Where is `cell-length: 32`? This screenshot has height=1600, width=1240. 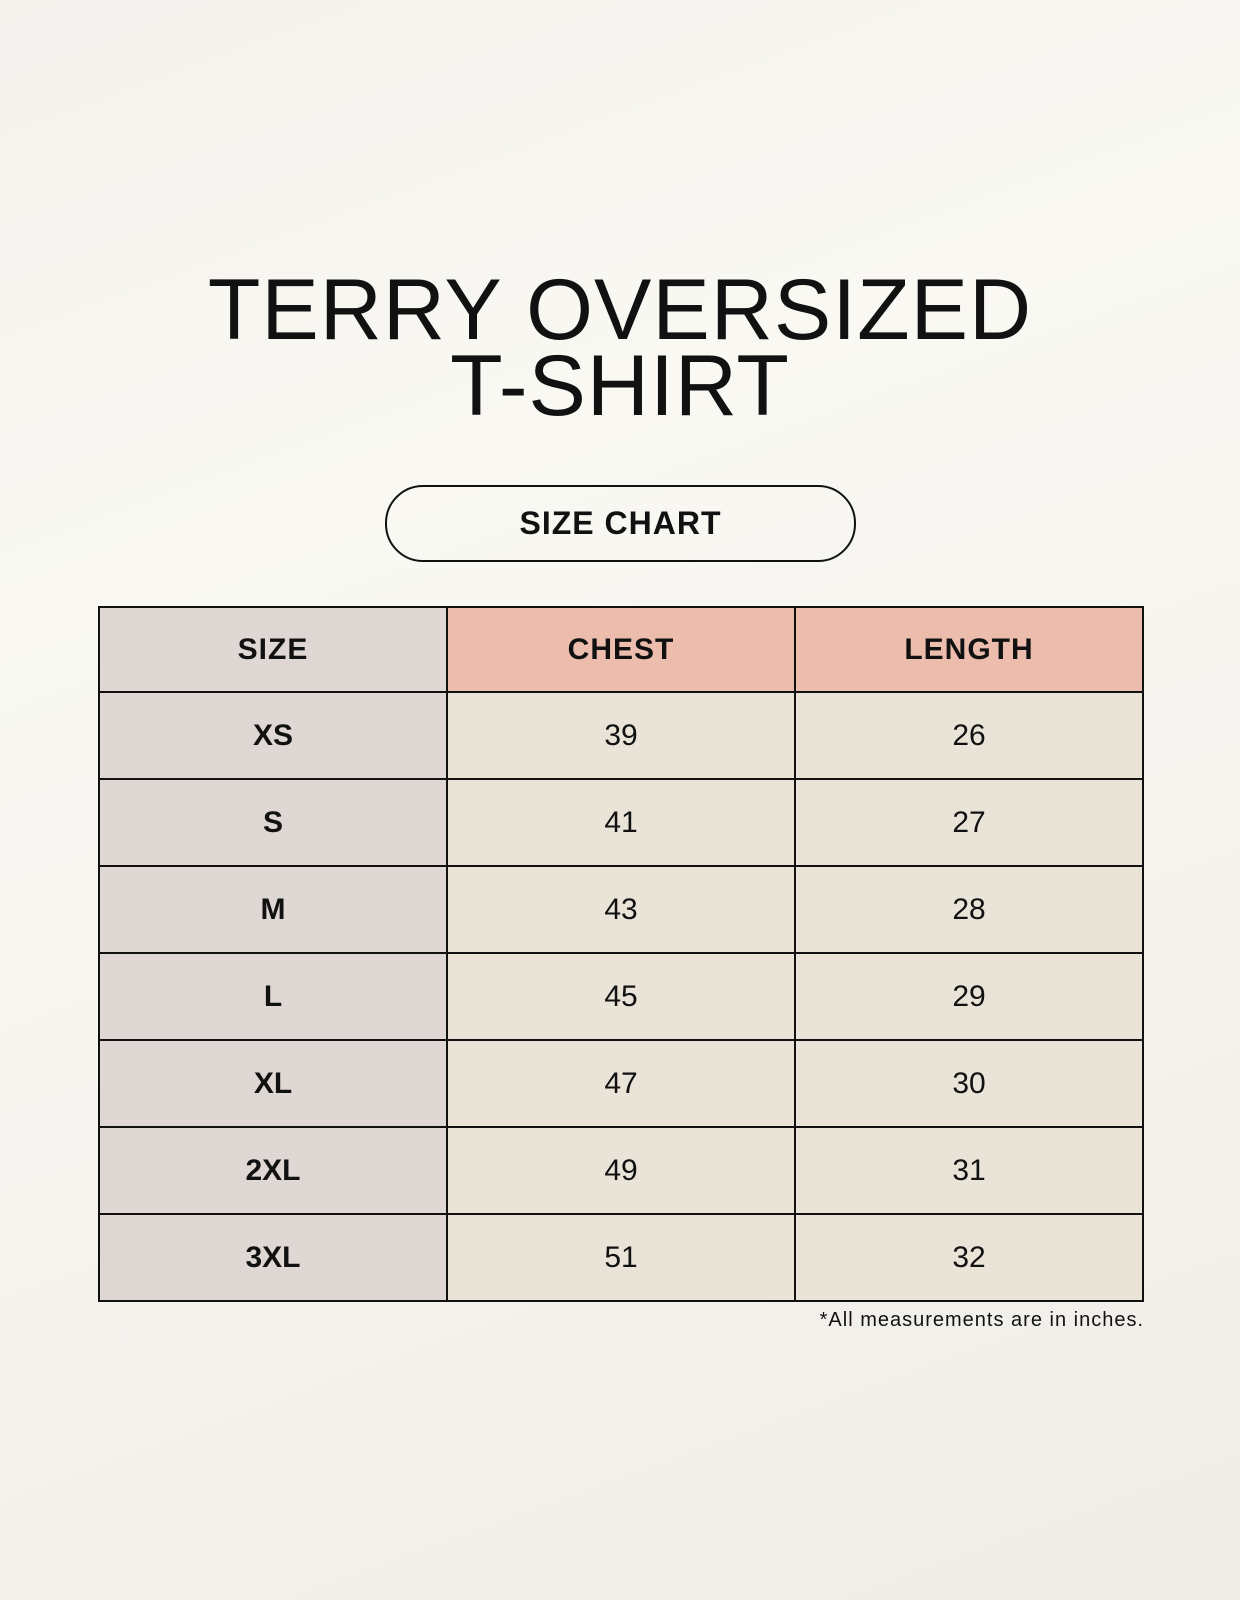 cell-length: 32 is located at coordinates (969, 1257).